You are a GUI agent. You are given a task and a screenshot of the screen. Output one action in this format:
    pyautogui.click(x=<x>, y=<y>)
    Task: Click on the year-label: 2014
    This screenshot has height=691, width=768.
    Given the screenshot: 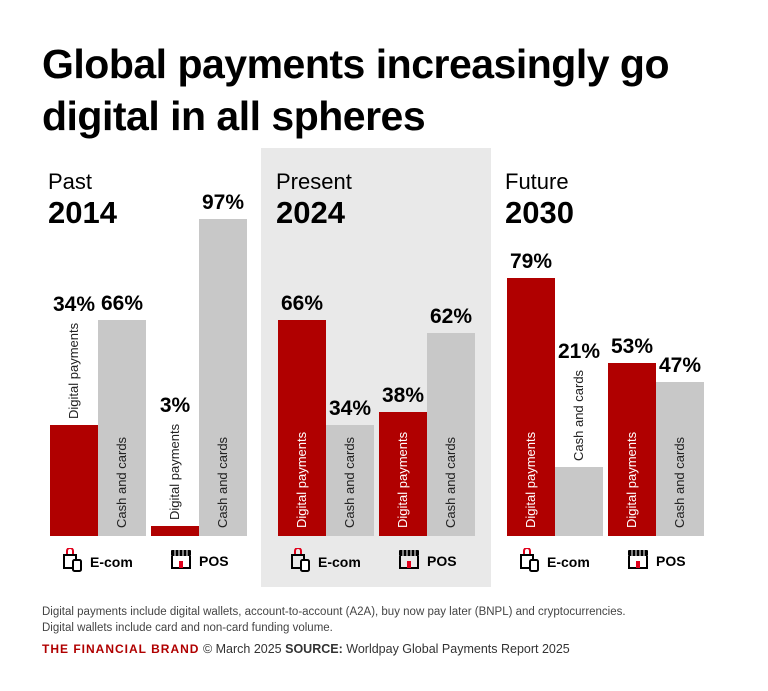 What is the action you would take?
    pyautogui.click(x=82, y=212)
    